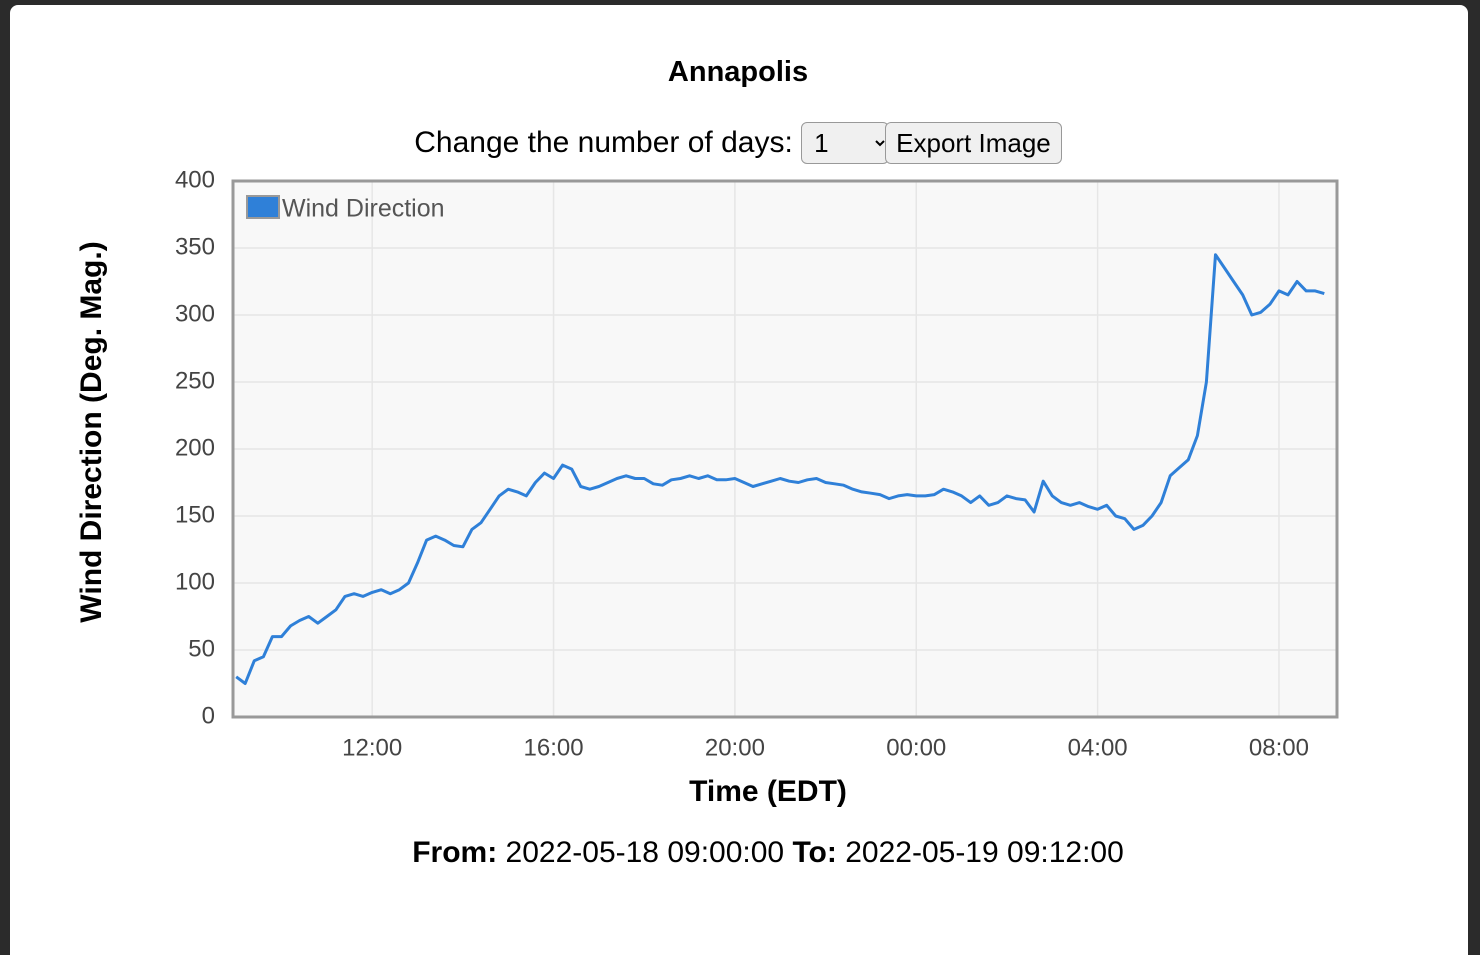 Image resolution: width=1480 pixels, height=955 pixels. Describe the element at coordinates (738, 72) in the screenshot. I see `title: Annapolis` at that location.